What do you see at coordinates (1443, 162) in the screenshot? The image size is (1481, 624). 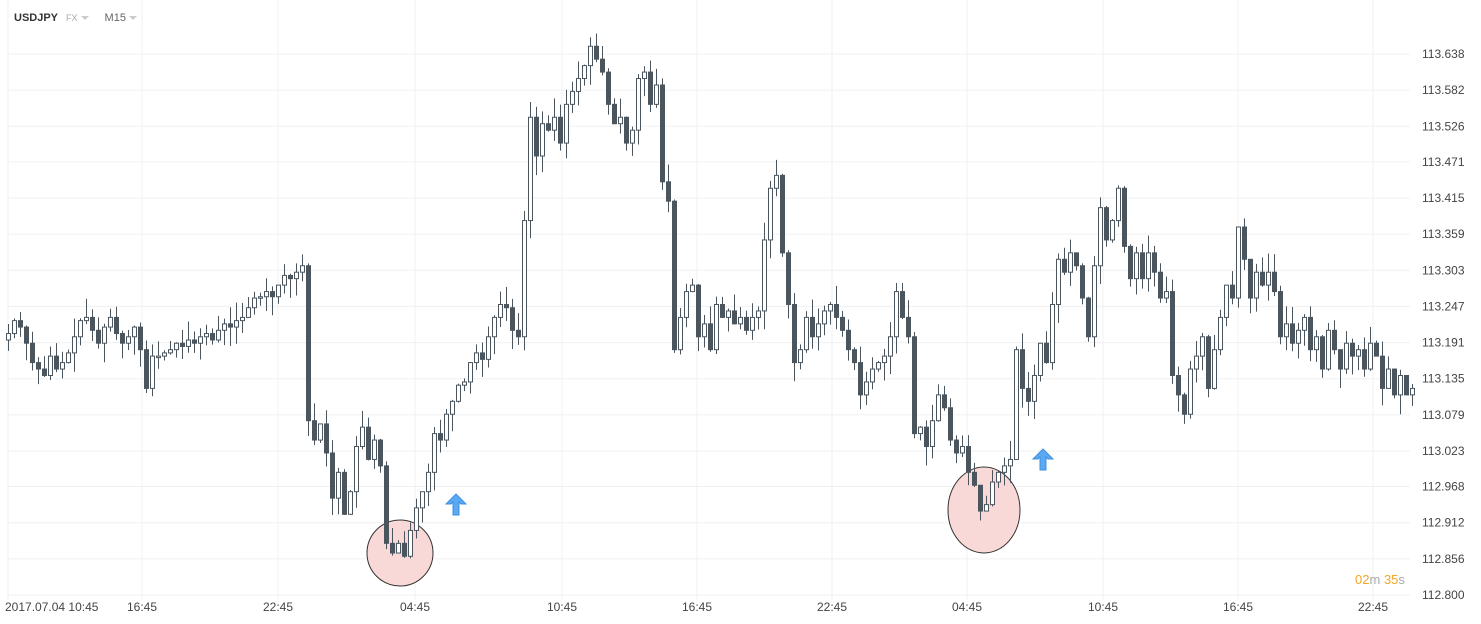 I see `price-tick-label: 113.471` at bounding box center [1443, 162].